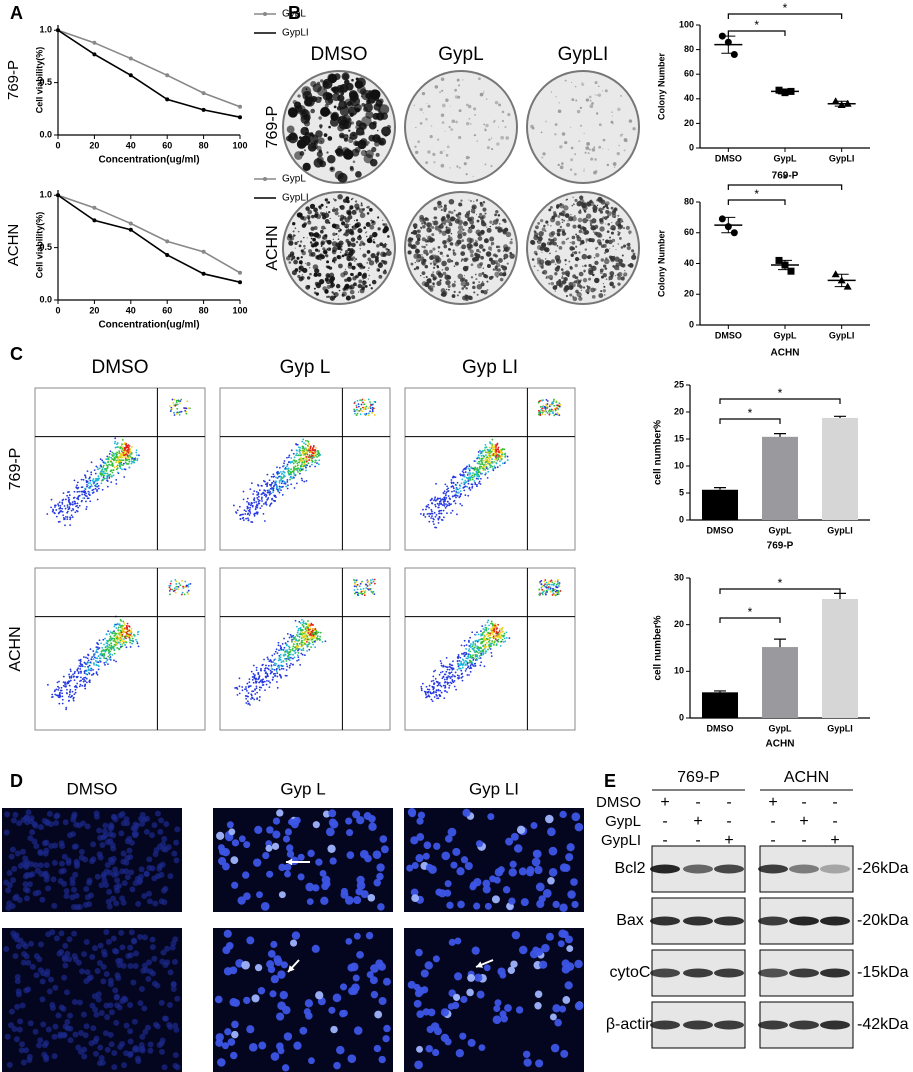  I want to click on row-label: ACHN, so click(272, 247).